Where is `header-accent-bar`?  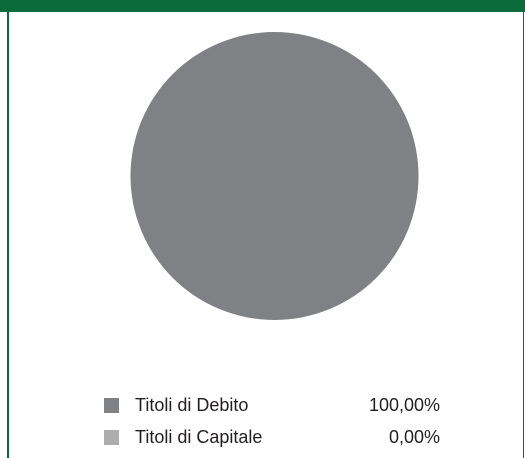 header-accent-bar is located at coordinates (262, 6).